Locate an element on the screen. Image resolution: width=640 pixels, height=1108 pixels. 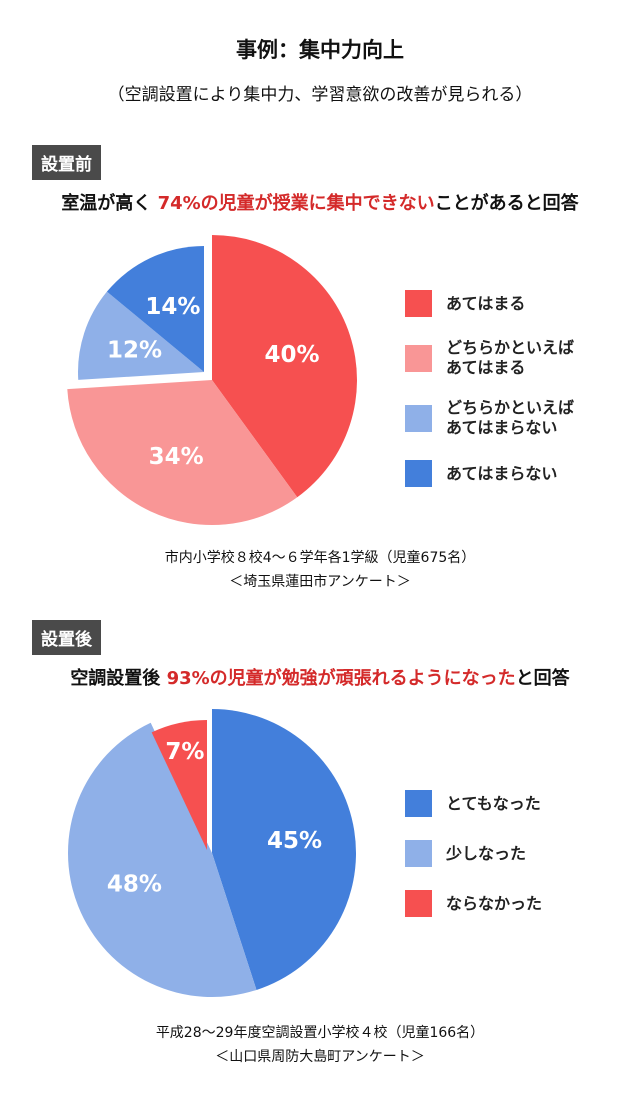
after-footnote-line2: ＜山口県周防大島町アンケート＞ is located at coordinates (320, 1057).